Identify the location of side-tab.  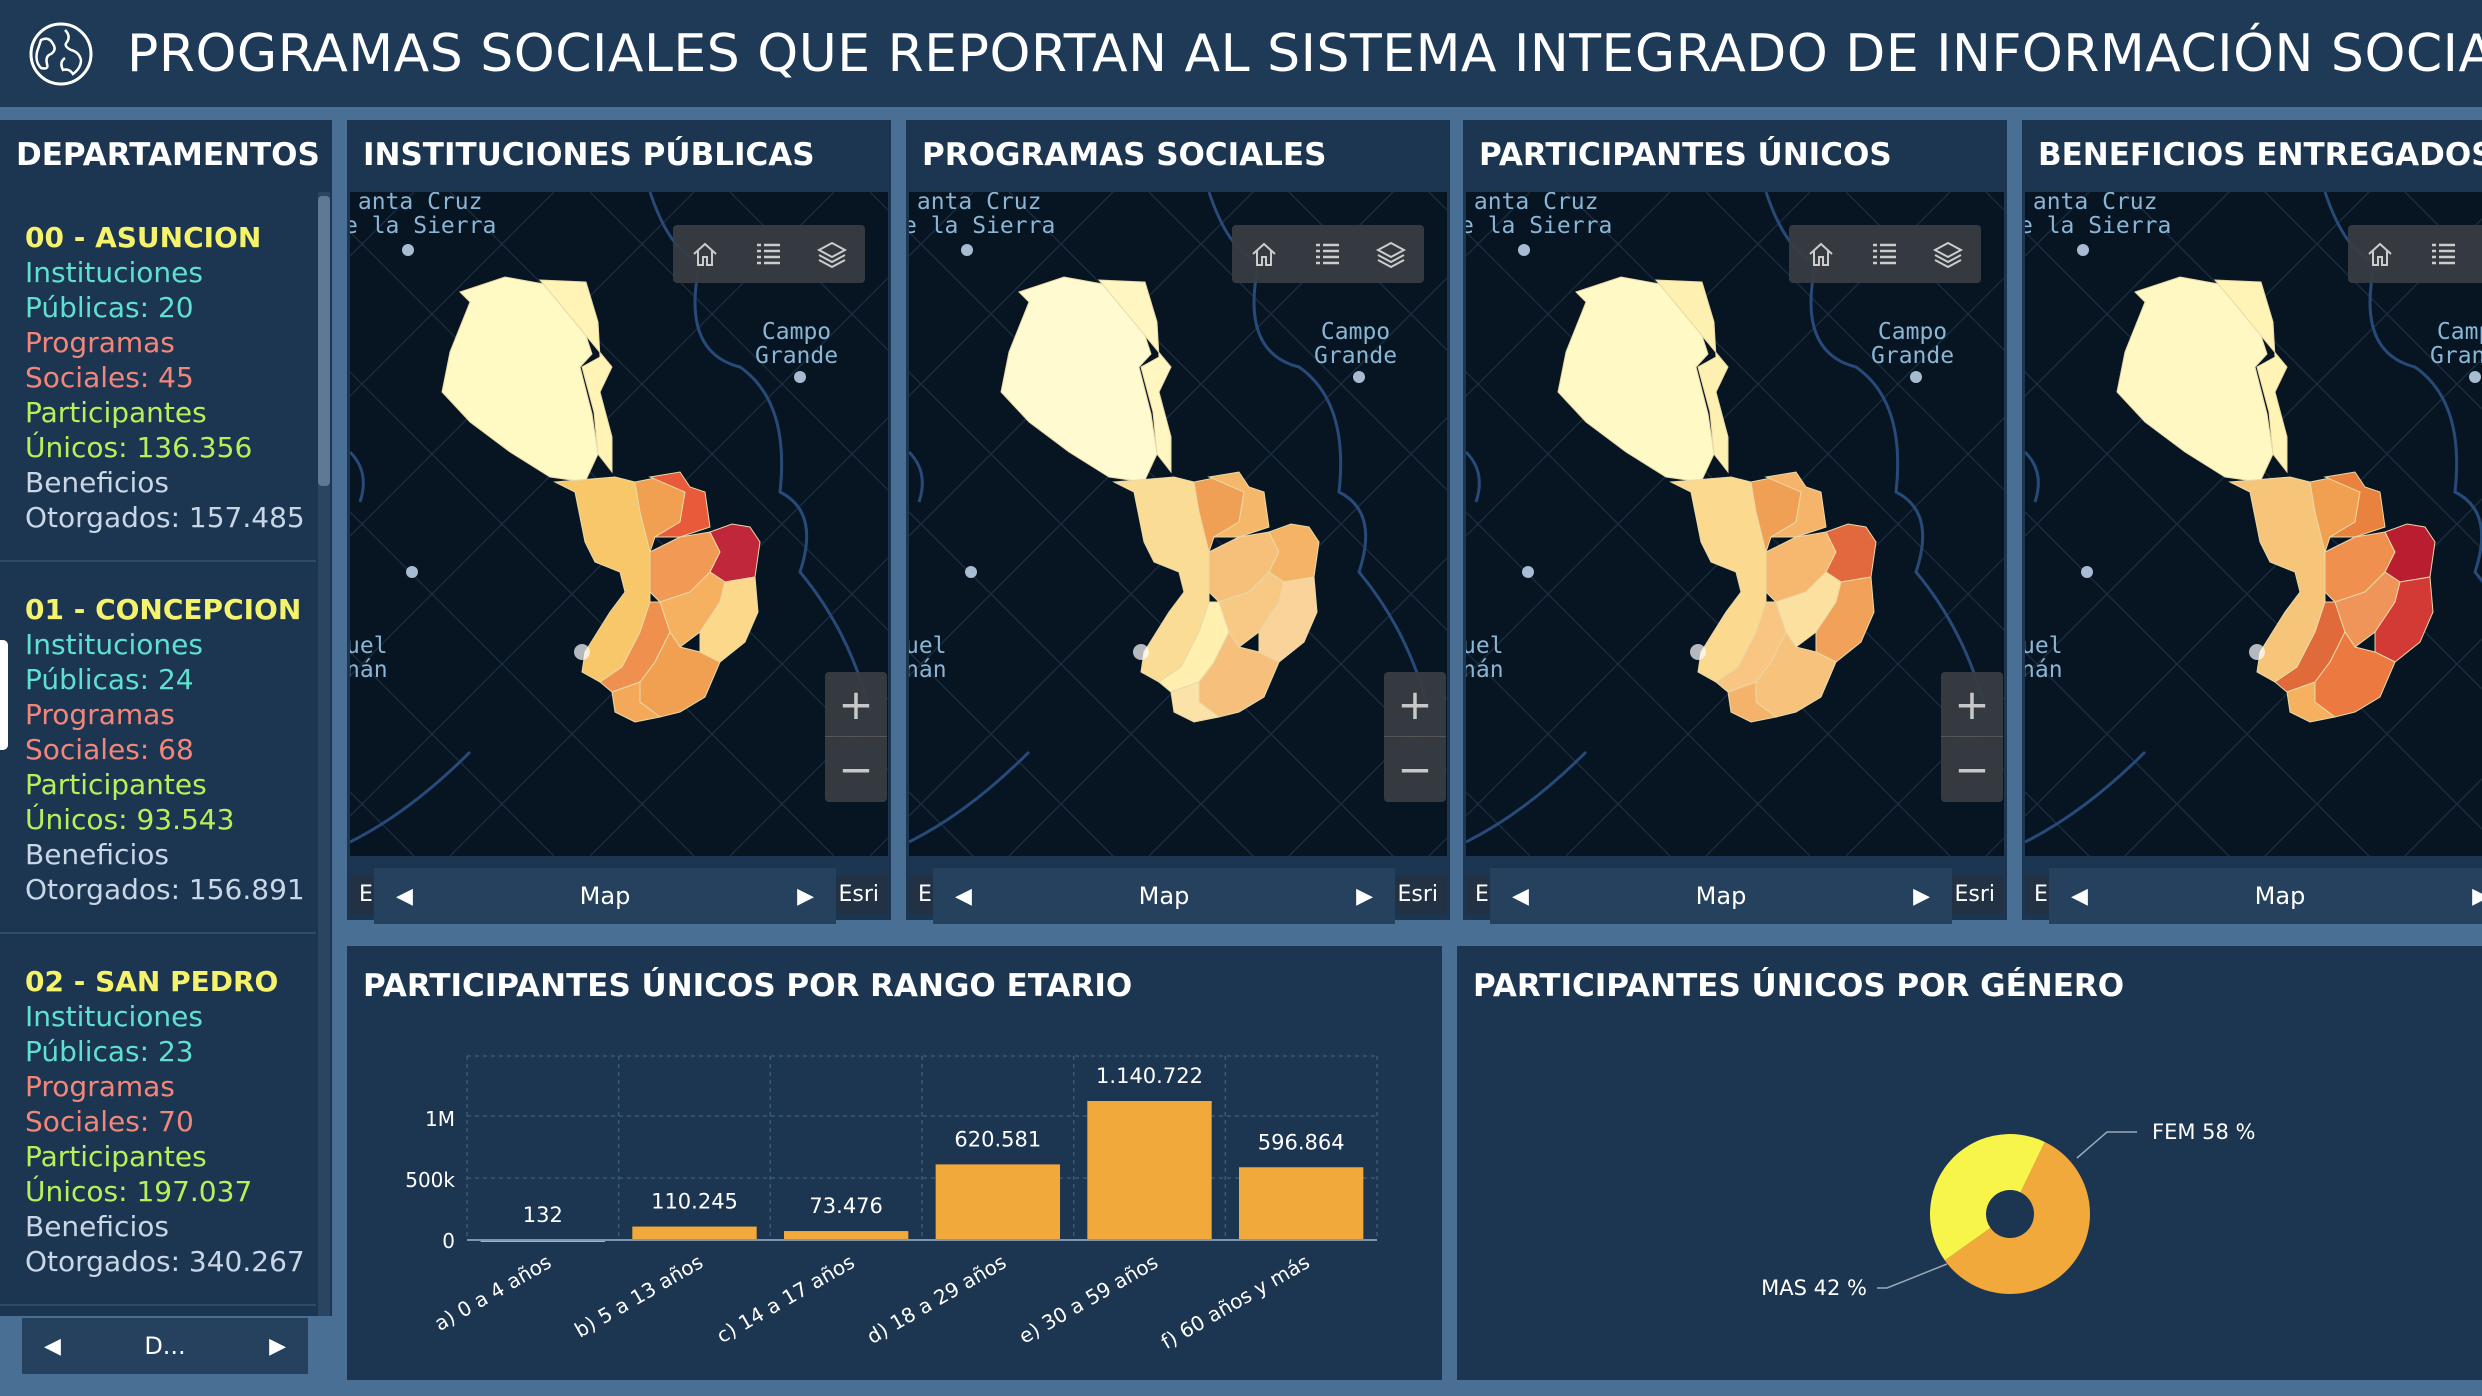
(4, 695).